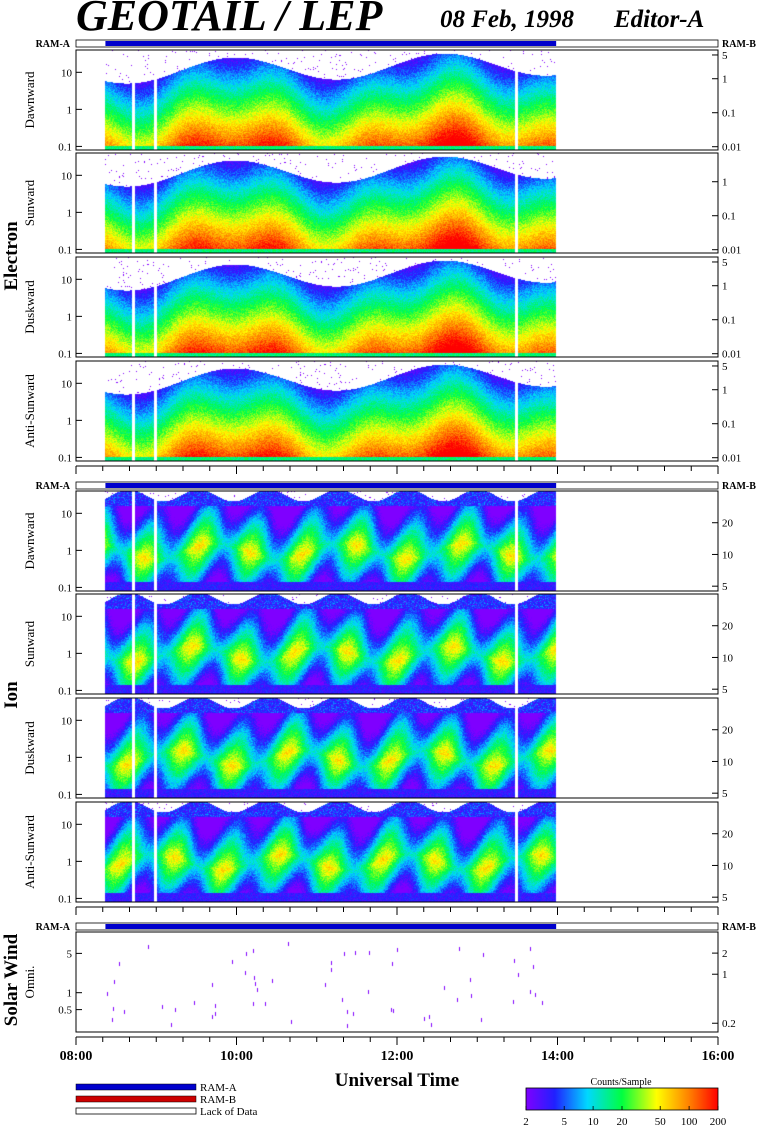 This screenshot has width=762, height=1128. What do you see at coordinates (397, 1080) in the screenshot?
I see `x-axis-label: Universal Time` at bounding box center [397, 1080].